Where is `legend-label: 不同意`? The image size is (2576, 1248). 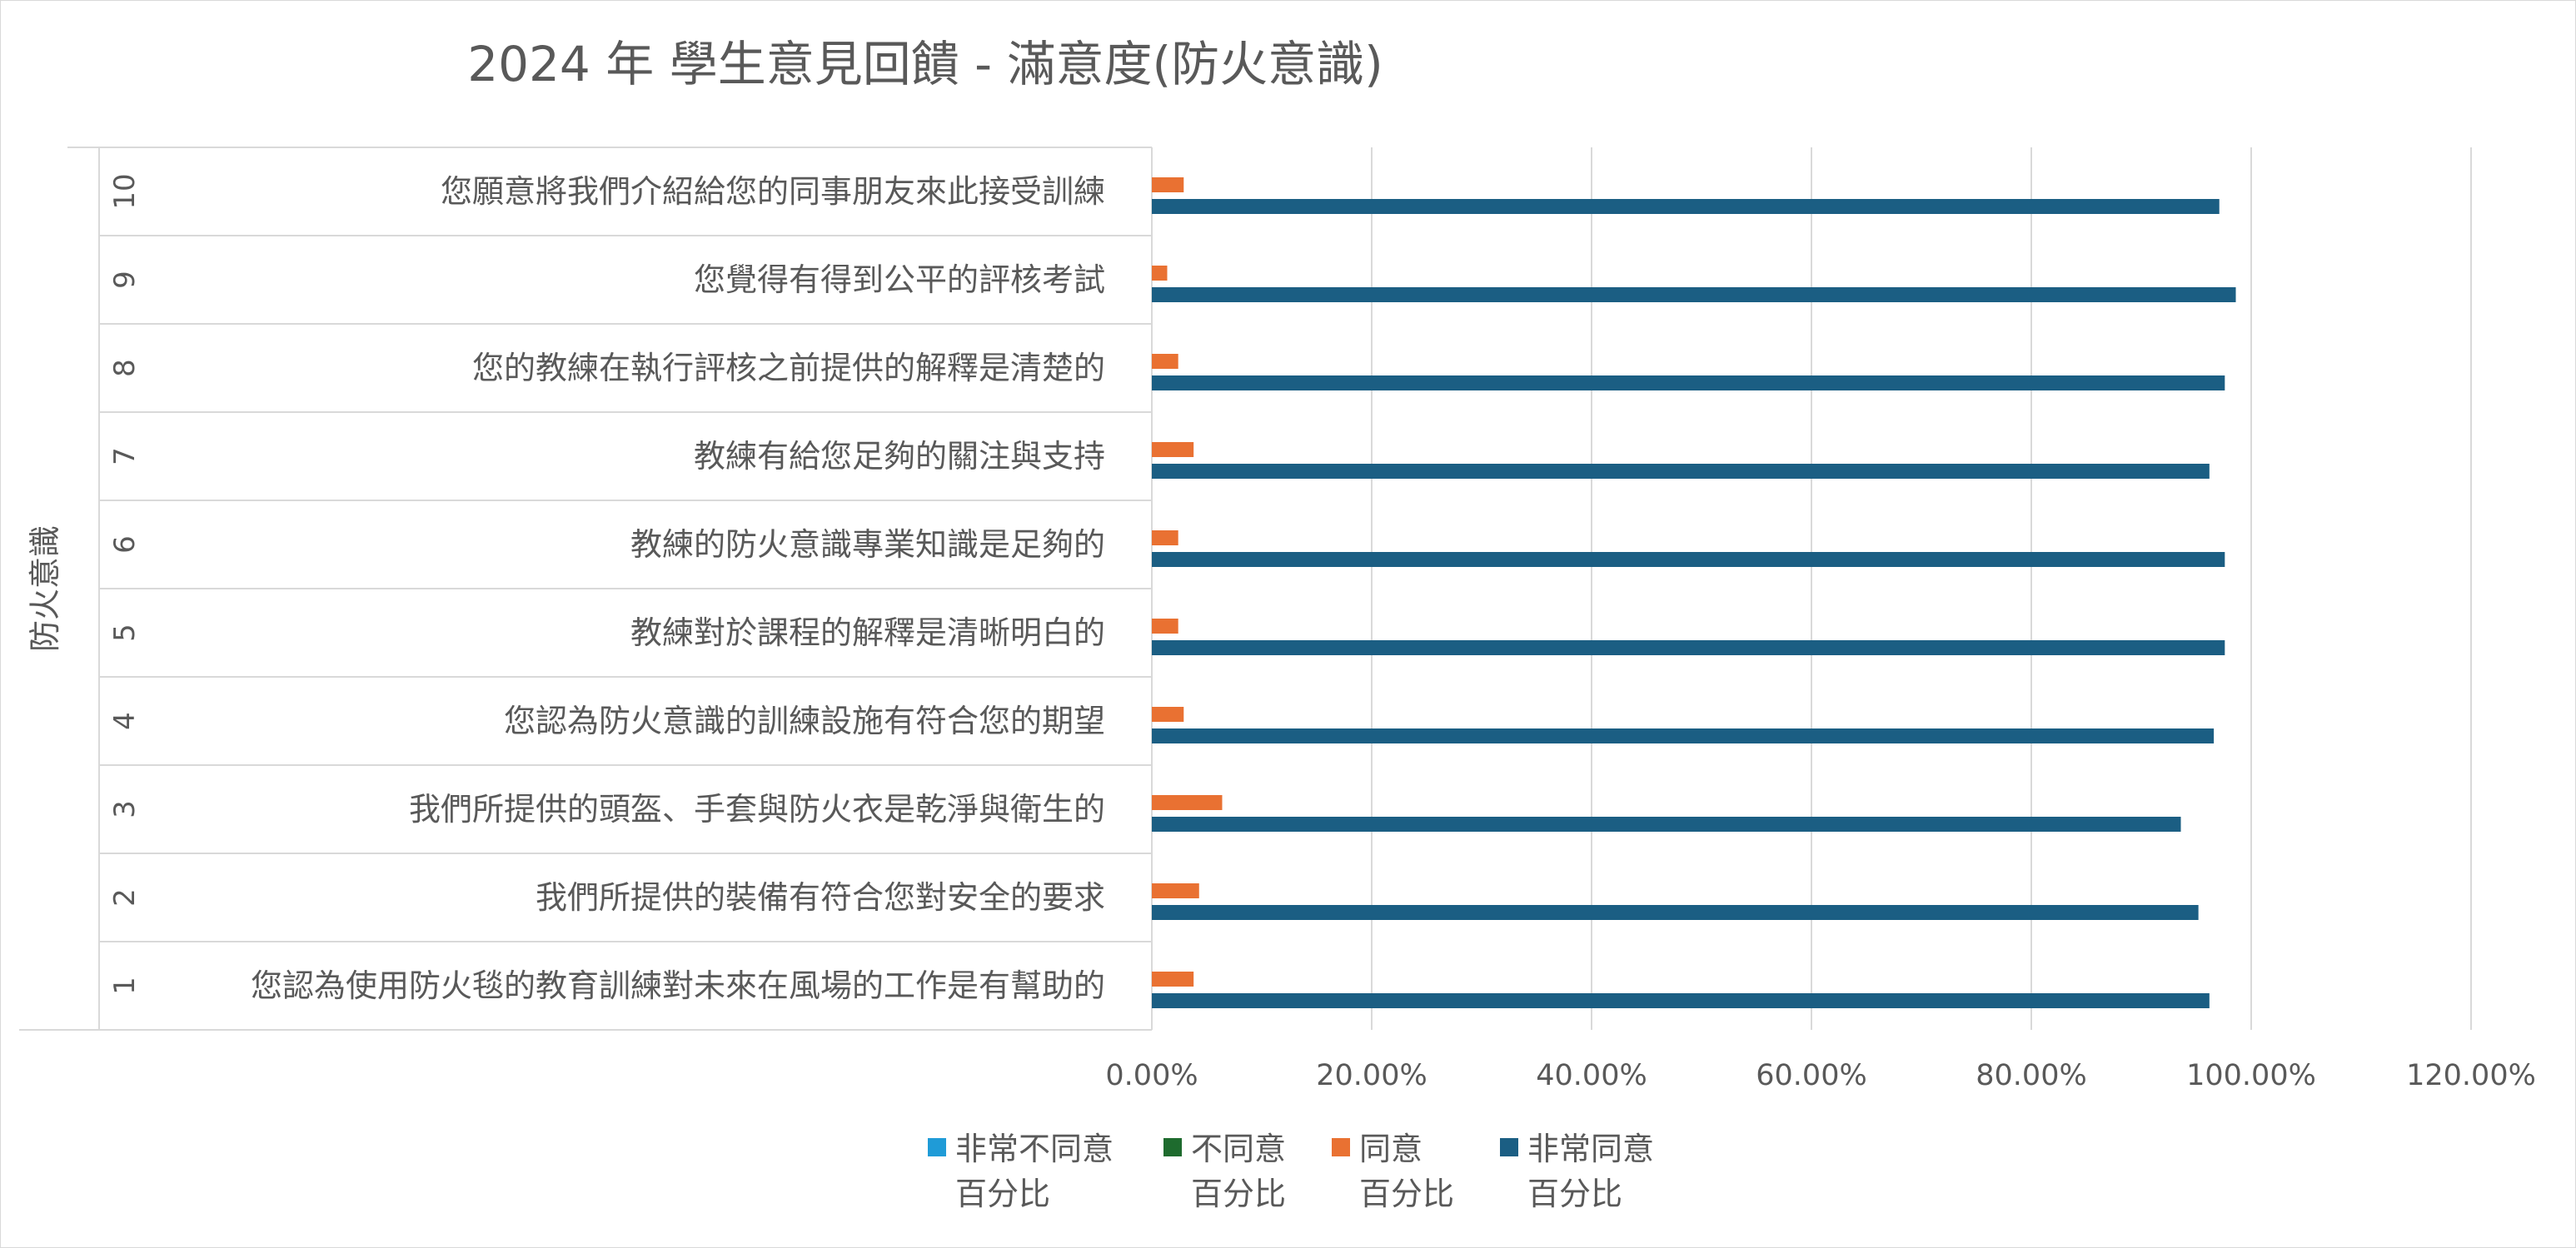
legend-label: 不同意 is located at coordinates (1239, 1149).